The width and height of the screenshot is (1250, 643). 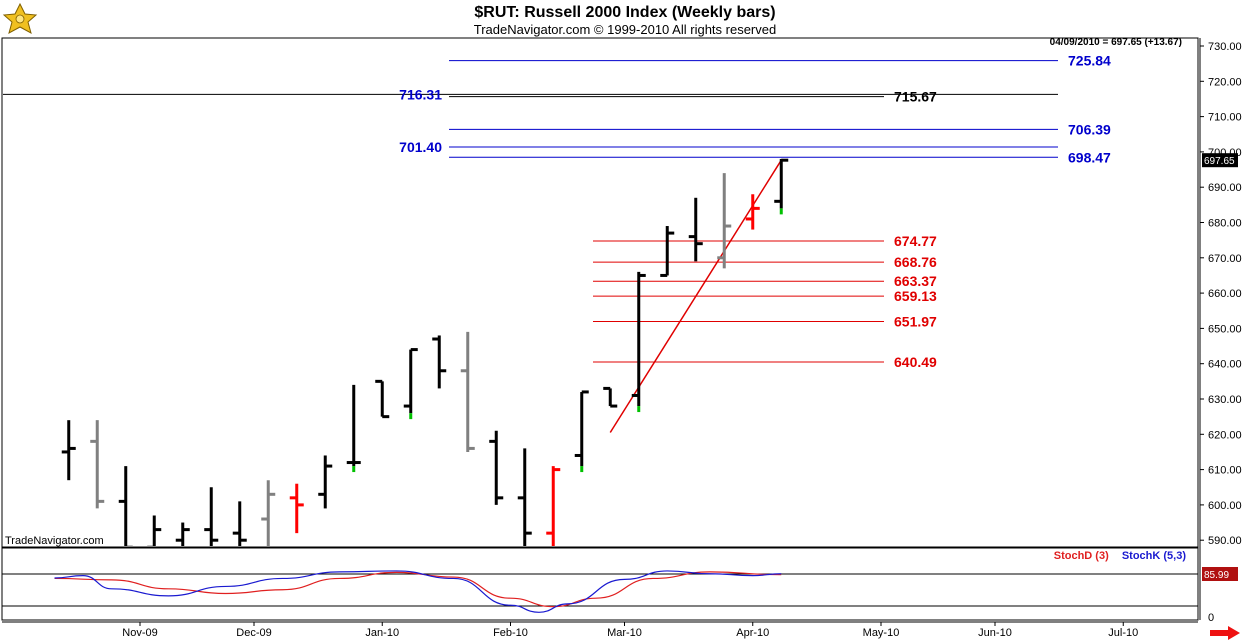 I want to click on level-label: 651.97, so click(x=915, y=321).